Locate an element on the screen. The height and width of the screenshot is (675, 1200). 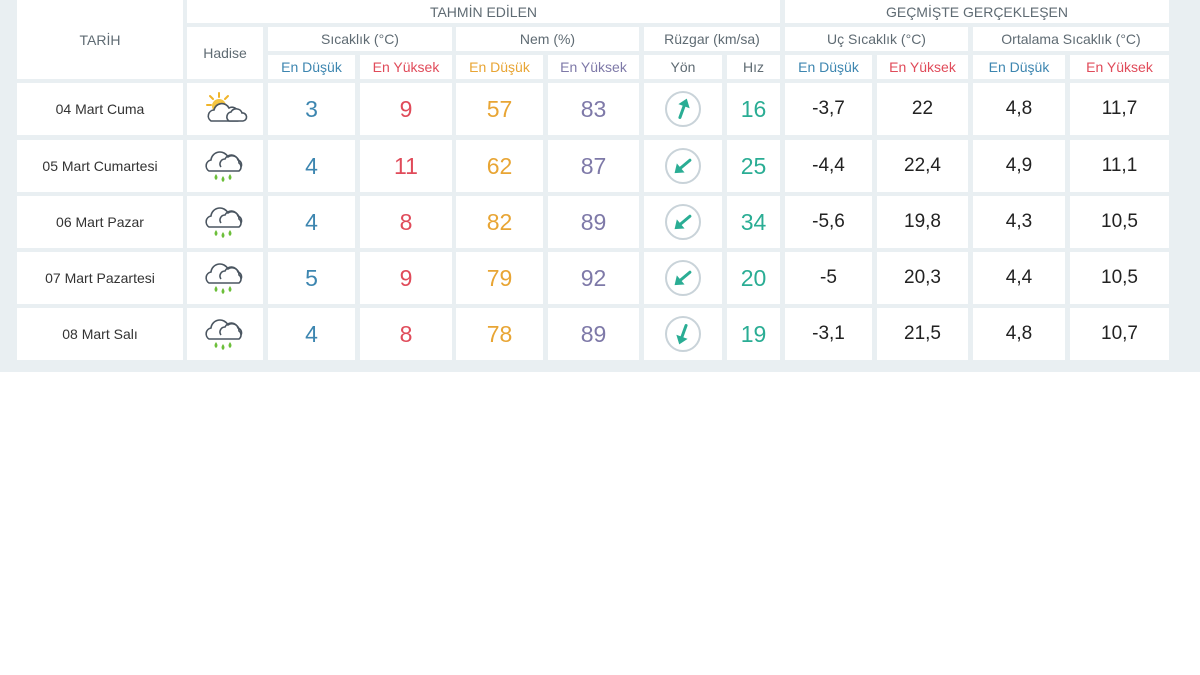
row-wind-speed: 25 is located at coordinates (753, 166).